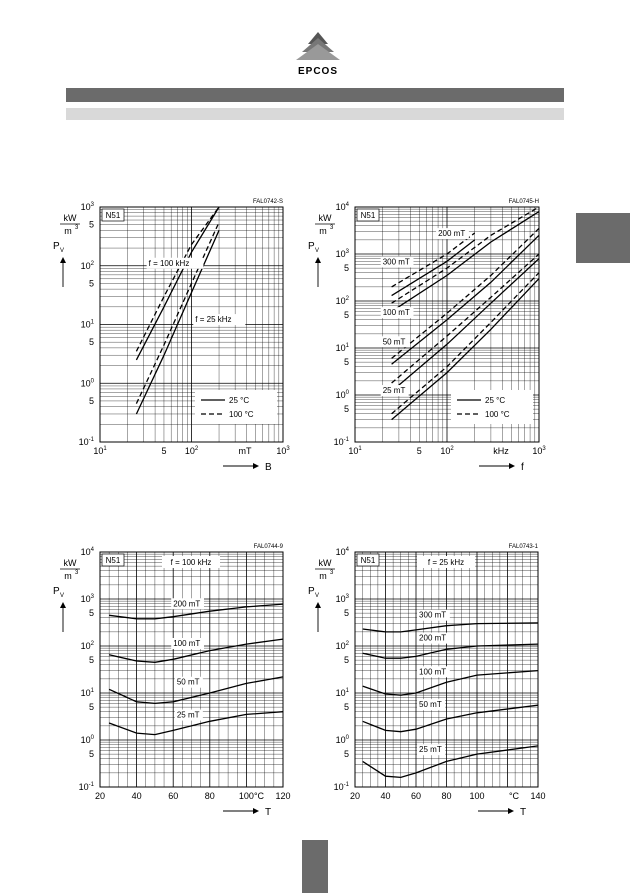 The width and height of the screenshot is (630, 893). I want to click on figure-id-label: FAL0743-1, so click(524, 547).